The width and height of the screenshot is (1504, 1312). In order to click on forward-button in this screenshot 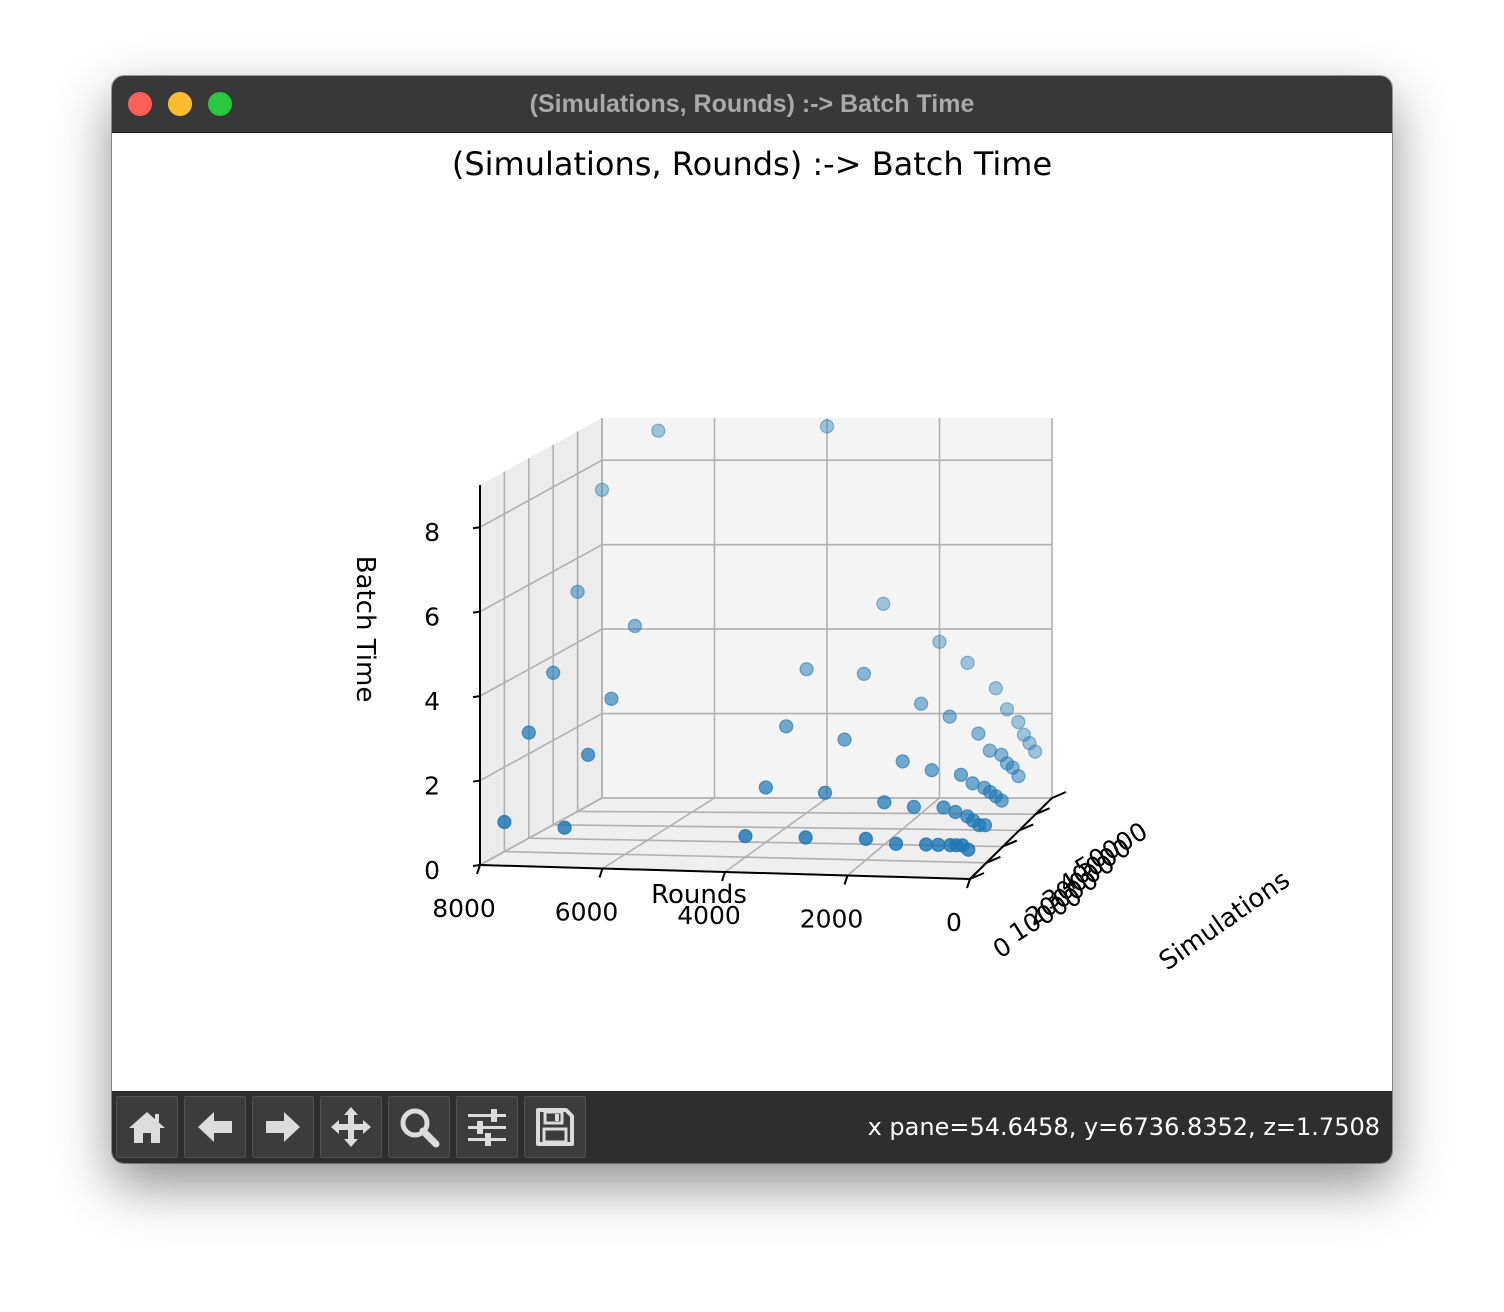, I will do `click(283, 1127)`.